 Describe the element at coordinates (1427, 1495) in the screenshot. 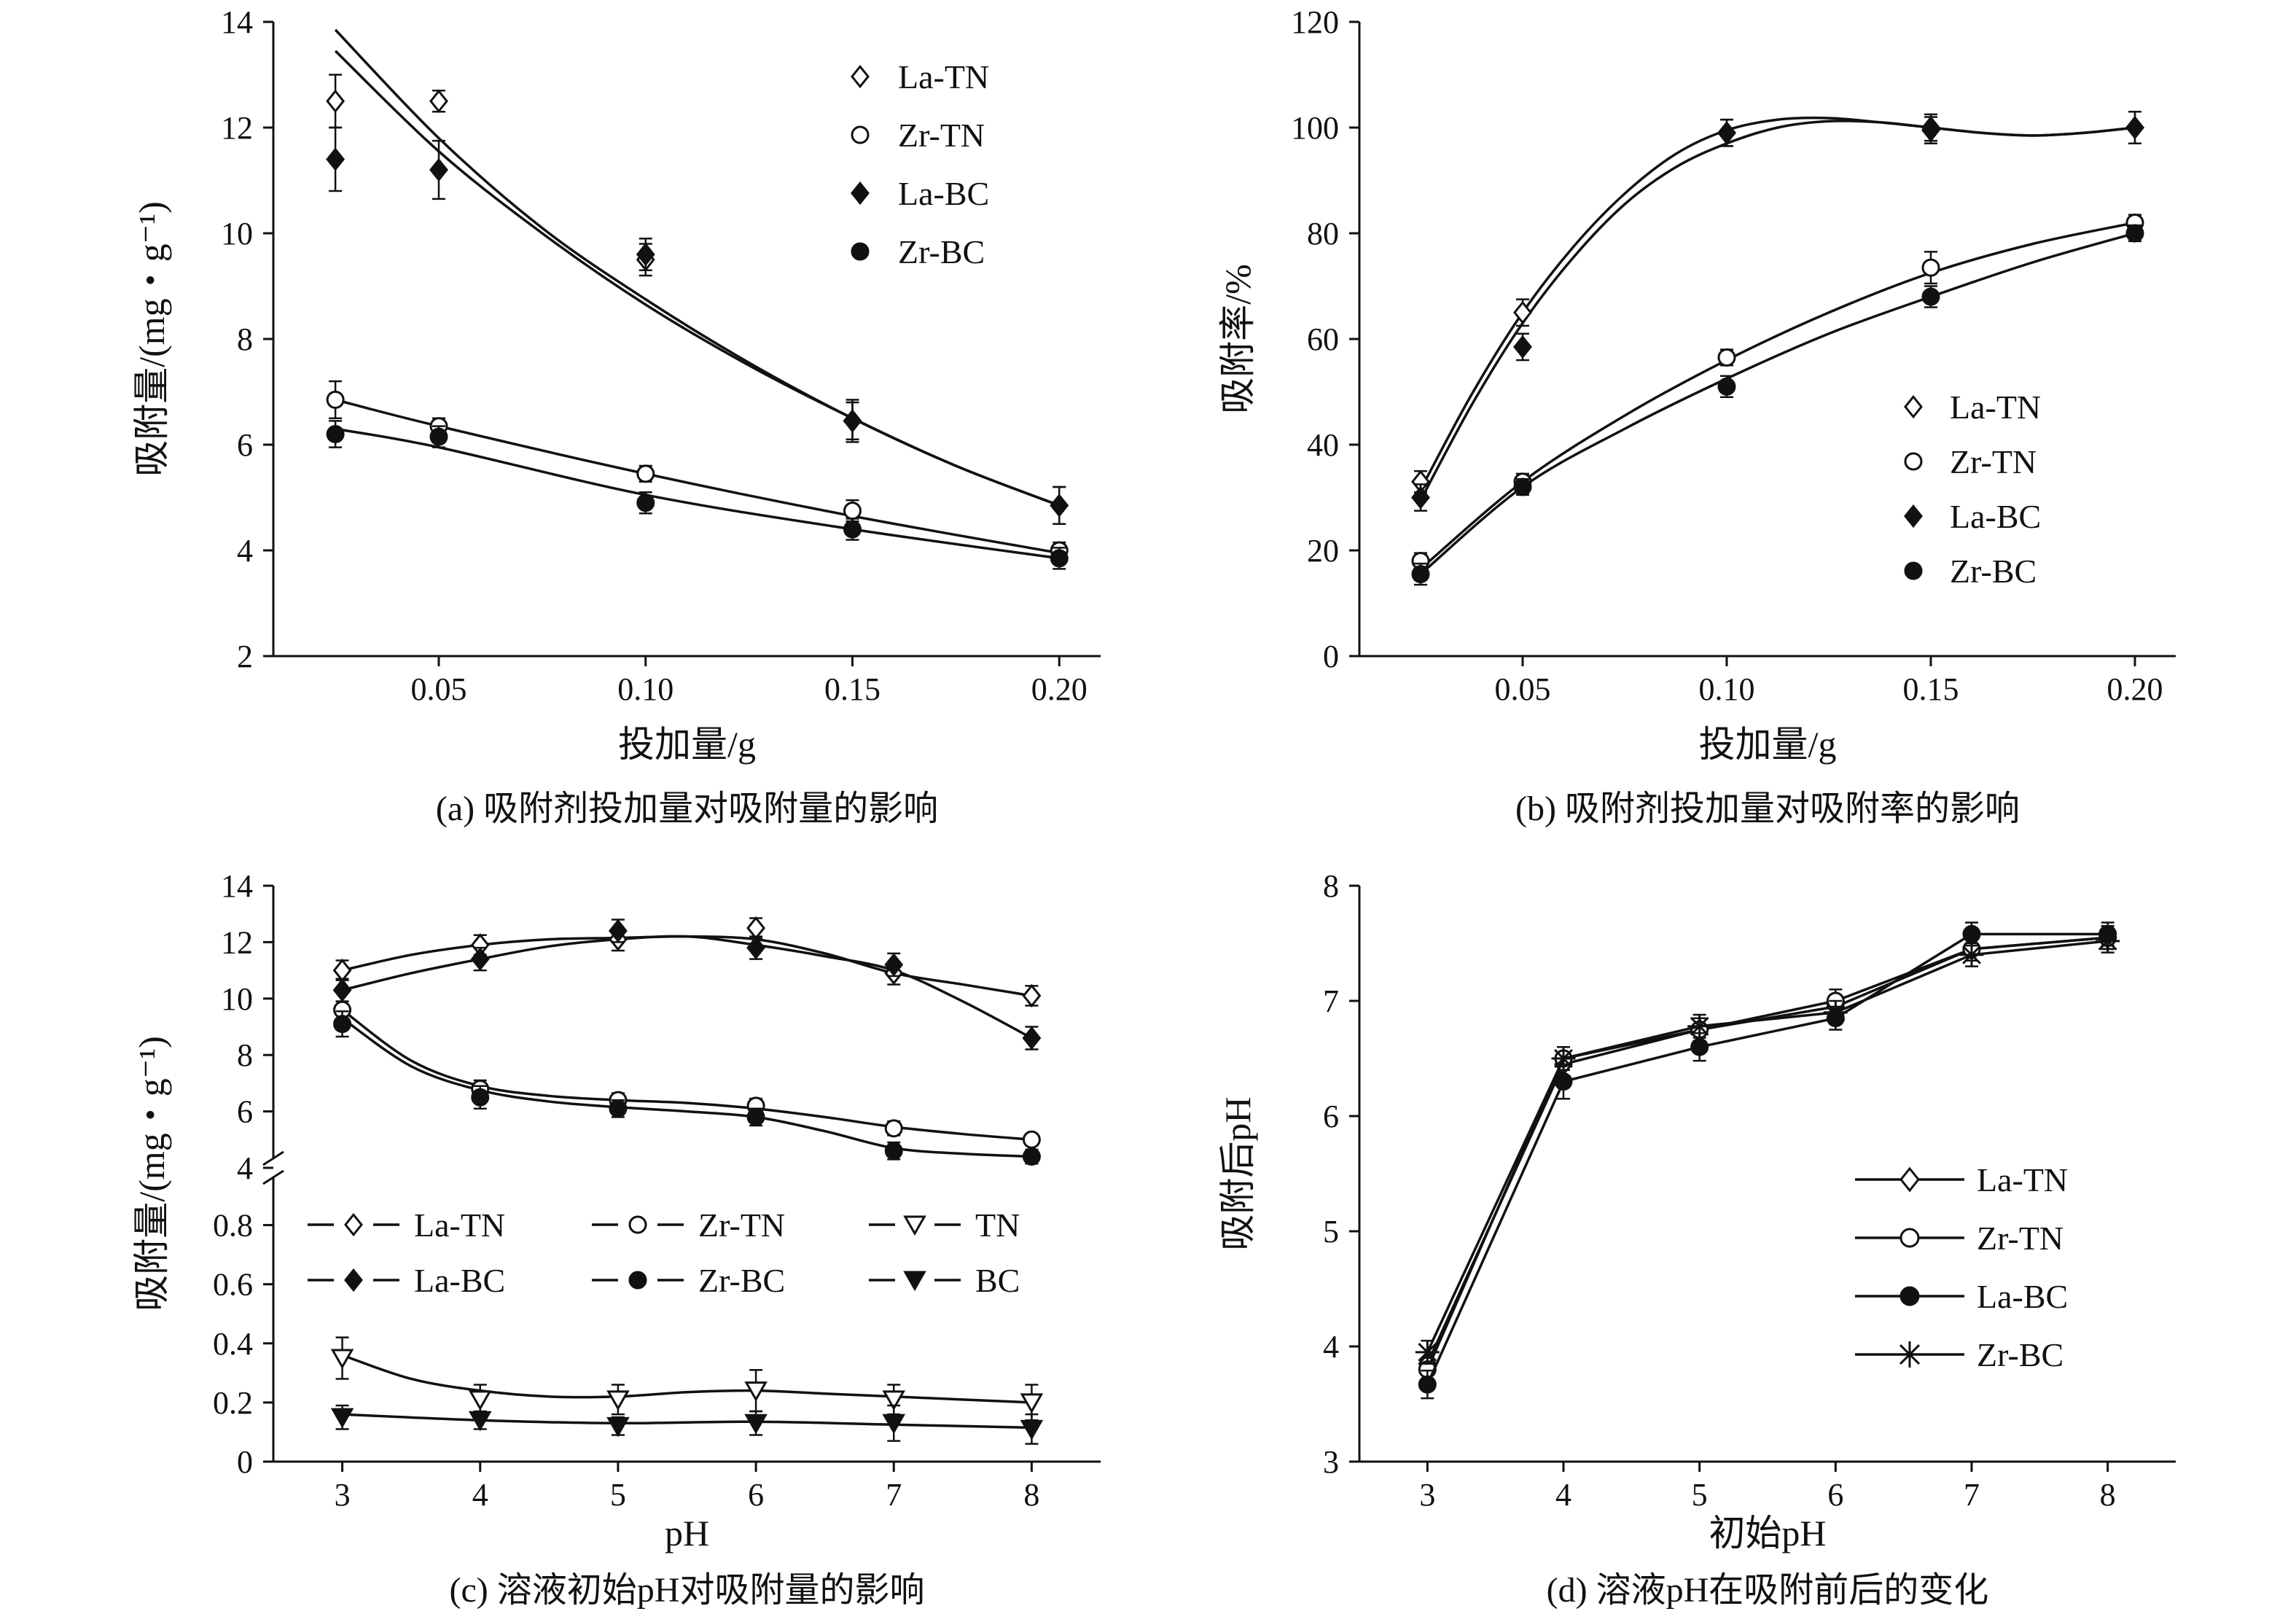

I see `x-tick-label: 3` at that location.